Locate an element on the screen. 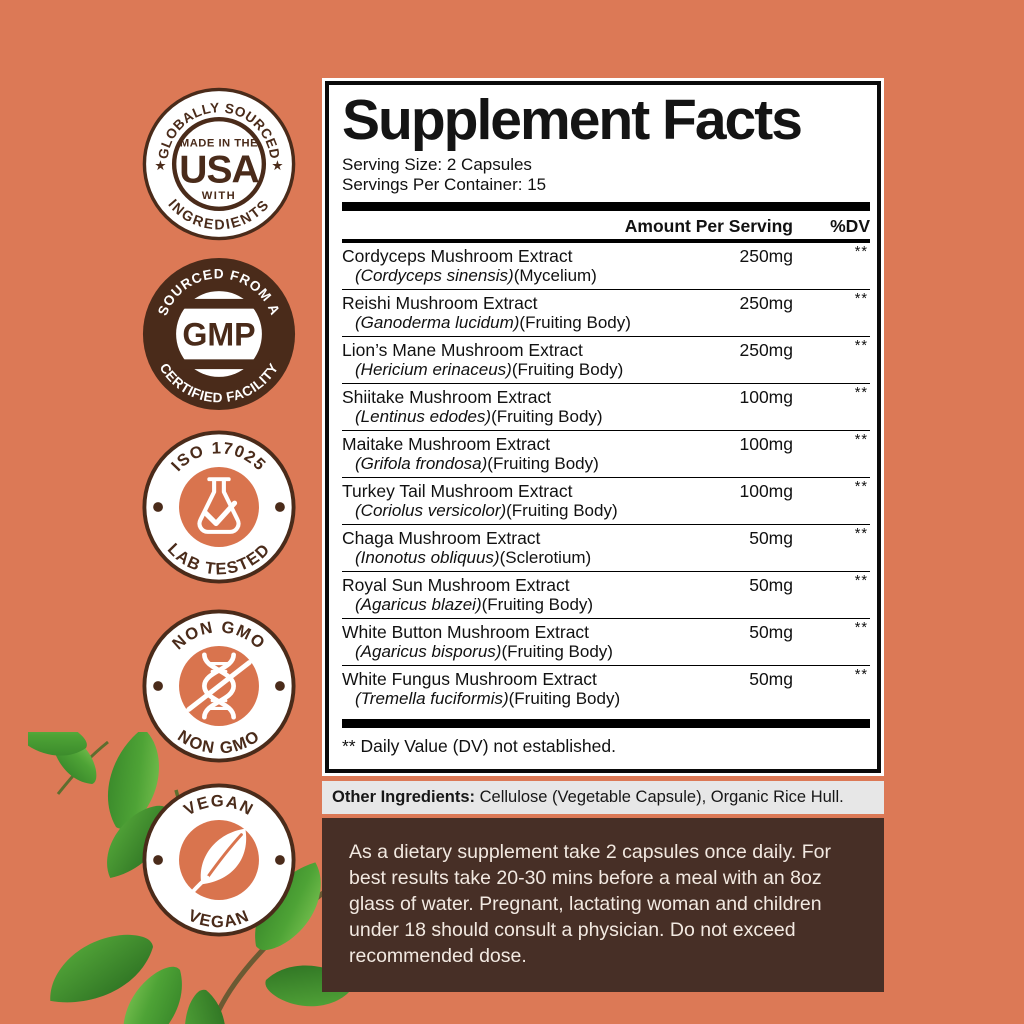 The height and width of the screenshot is (1024, 1024). ingredient-name: Royal Sun Mushroom Extract is located at coordinates (456, 584).